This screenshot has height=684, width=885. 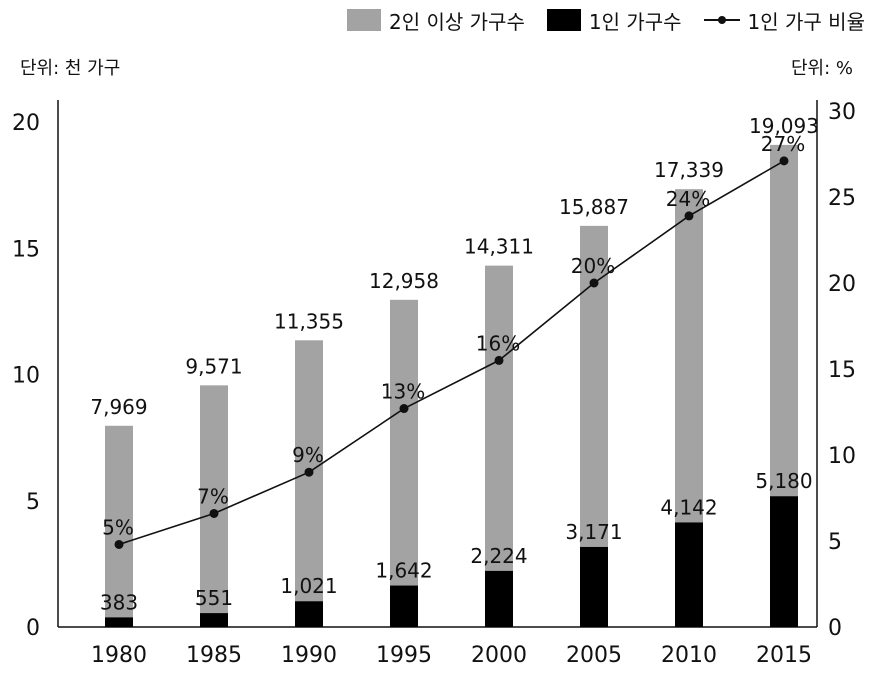 I want to click on y-left-tick-label: 5, so click(x=33, y=502).